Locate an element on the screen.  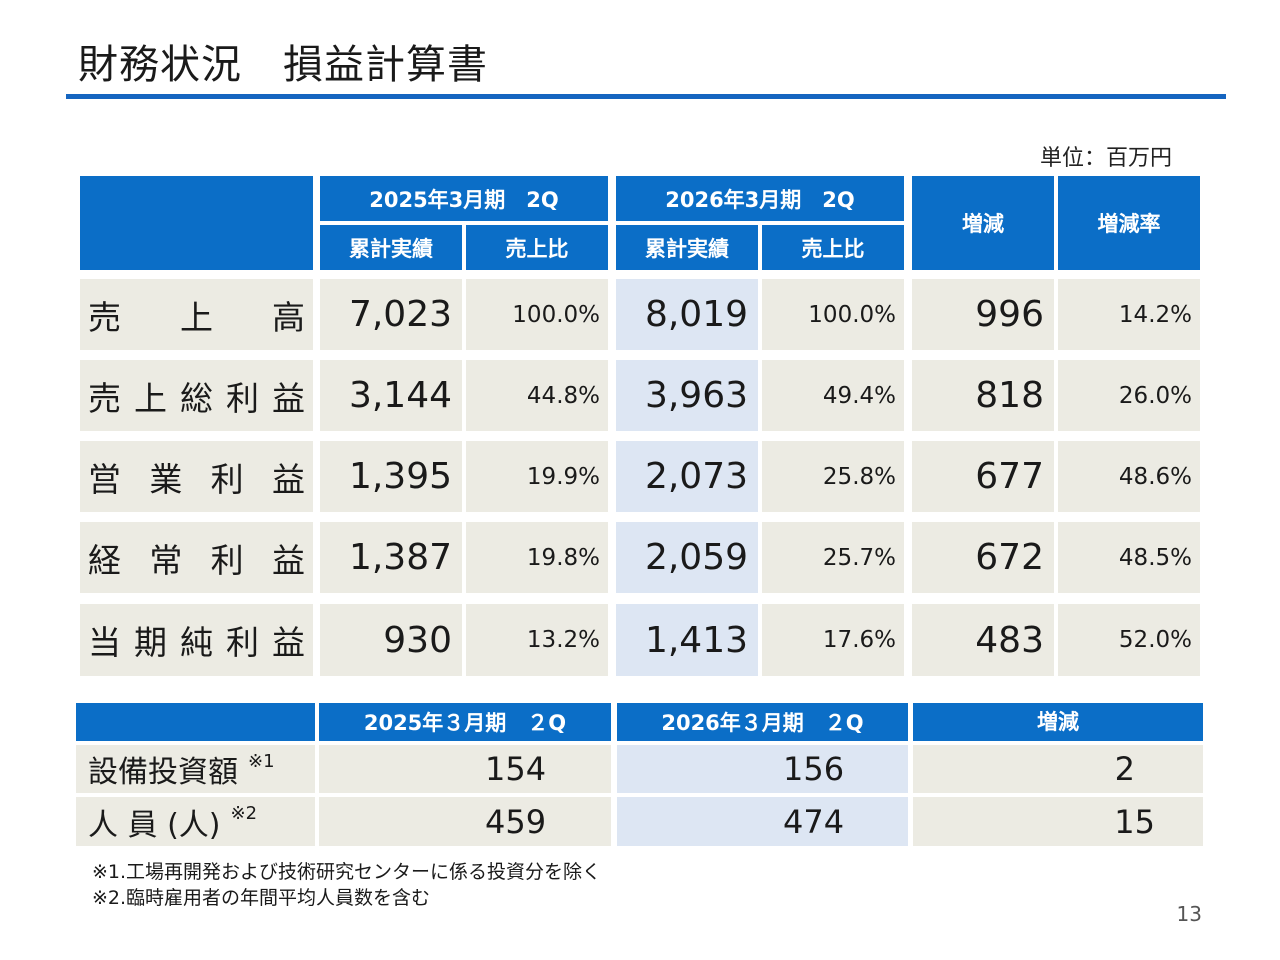
pl-prev-ratio: 13.2% is located at coordinates (537, 640).